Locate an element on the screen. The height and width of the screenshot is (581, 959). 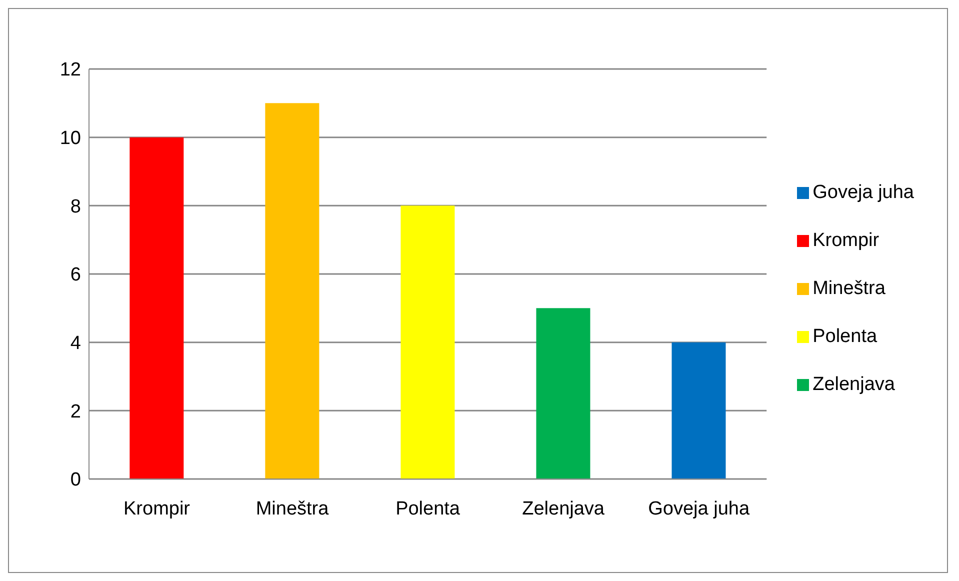
legend-label: Goveja juha is located at coordinates (863, 192).